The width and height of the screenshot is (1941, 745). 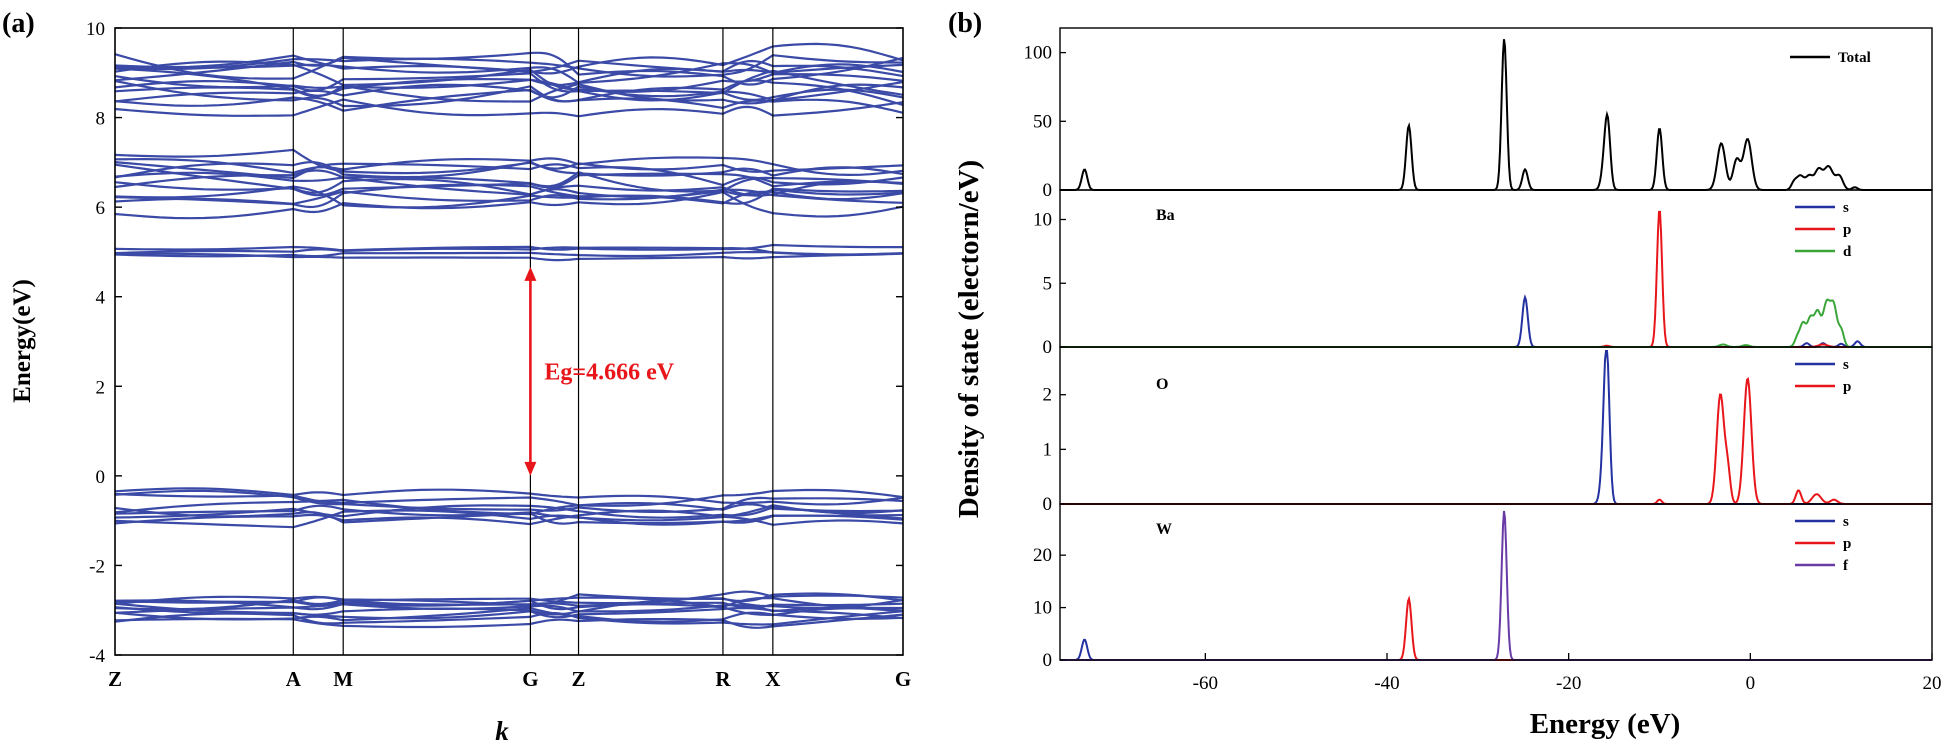 I want to click on band-gap-annotation: Eg=4.666 eV, so click(x=599, y=371).